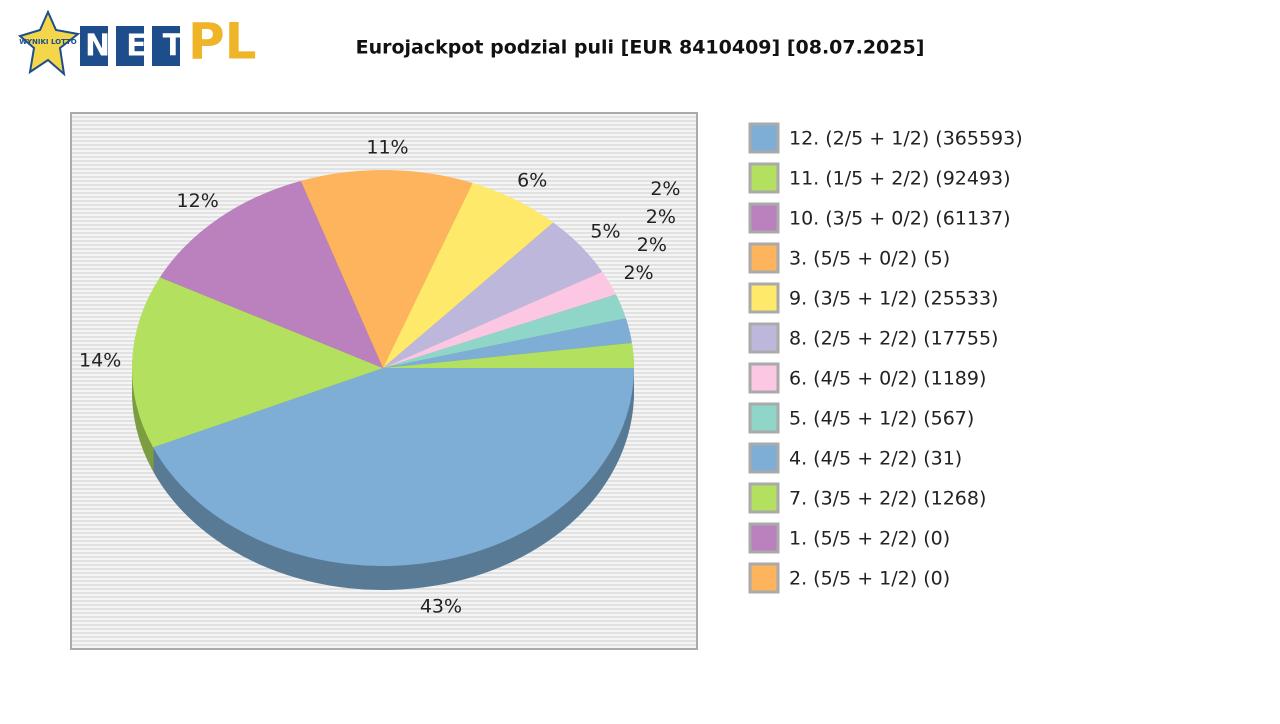 The width and height of the screenshot is (1280, 724). What do you see at coordinates (887, 499) in the screenshot?
I see `legend-label: 7. (3/5 + 2/2) (1268)` at bounding box center [887, 499].